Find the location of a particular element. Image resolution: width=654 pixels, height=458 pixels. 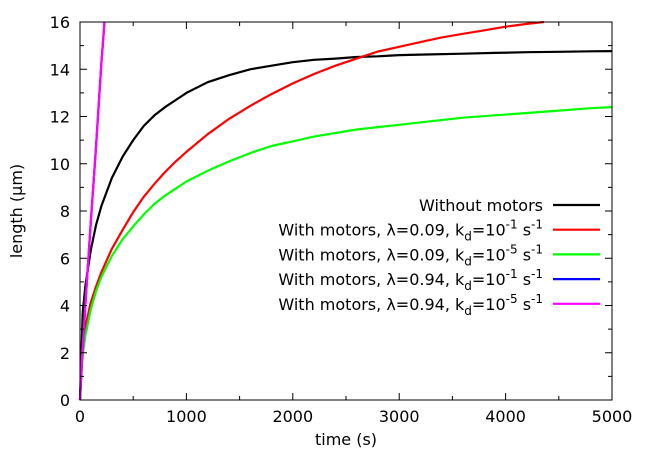

x-tick-label: 1000 is located at coordinates (186, 416).